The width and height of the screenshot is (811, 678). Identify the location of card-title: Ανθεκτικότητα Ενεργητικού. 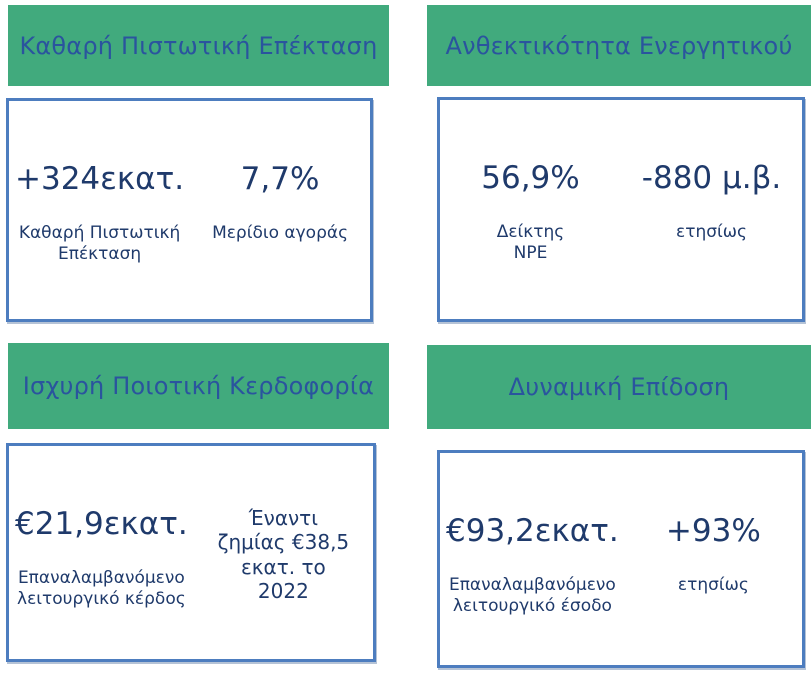
(619, 45).